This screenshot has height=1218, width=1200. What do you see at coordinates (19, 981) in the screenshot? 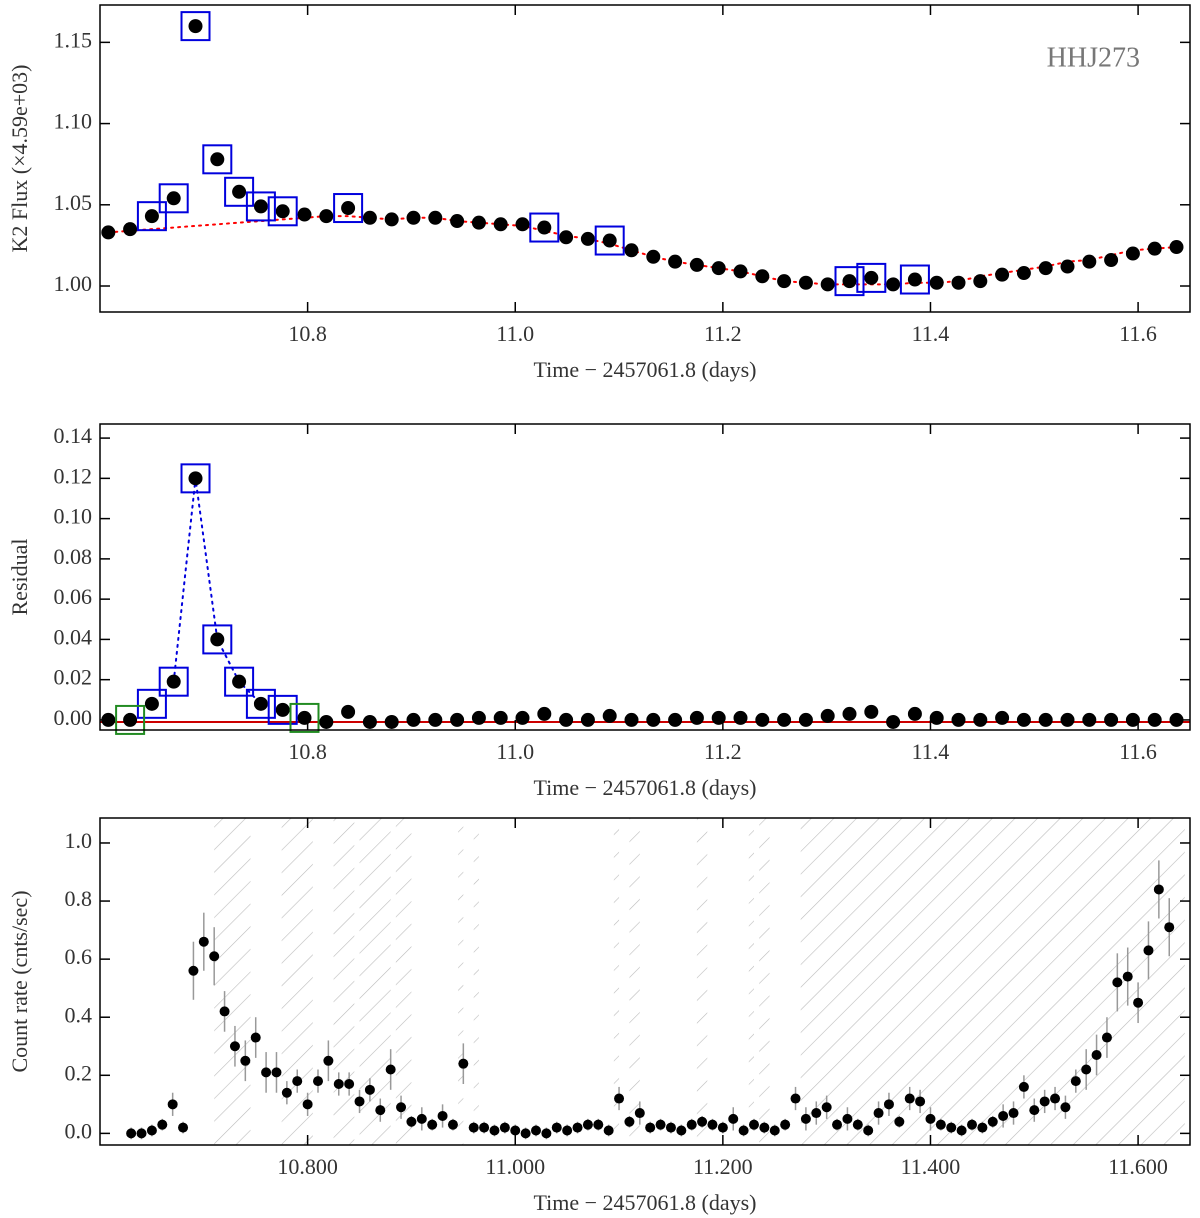
I see `y-axis-label: Count rate (cnts/sec)` at bounding box center [19, 981].